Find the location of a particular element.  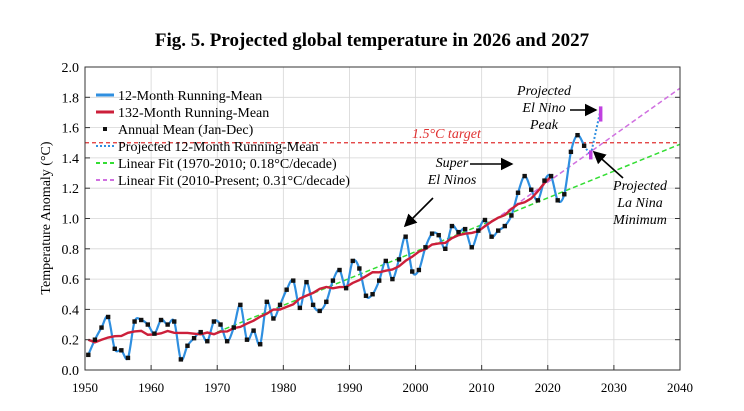

y-tick-label: 0.8 is located at coordinates (71, 250).